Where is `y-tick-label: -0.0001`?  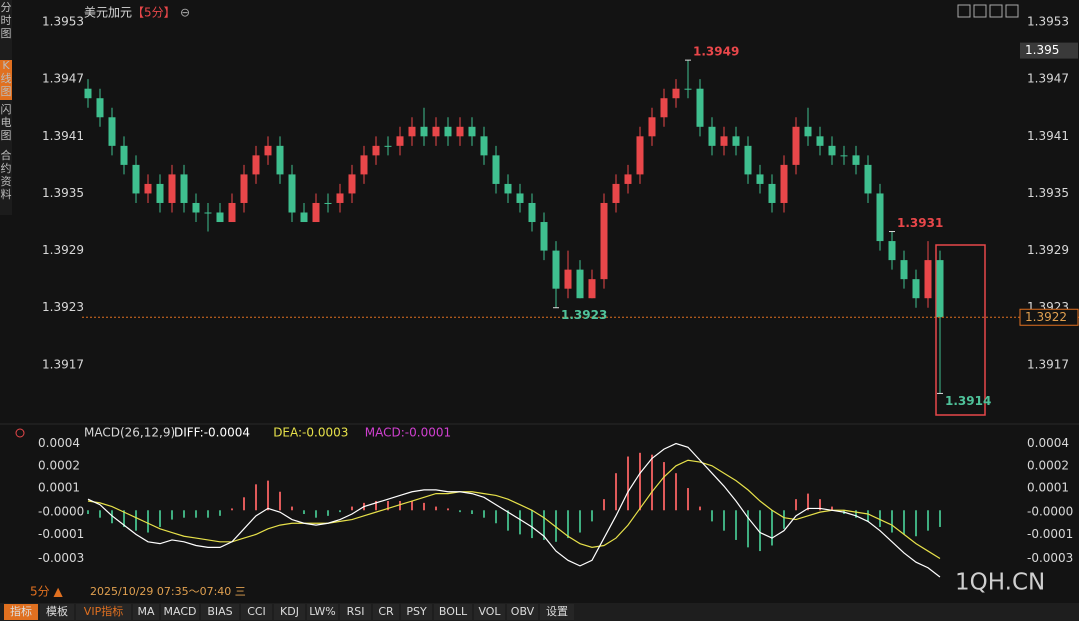
y-tick-label: -0.0001 is located at coordinates (61, 534).